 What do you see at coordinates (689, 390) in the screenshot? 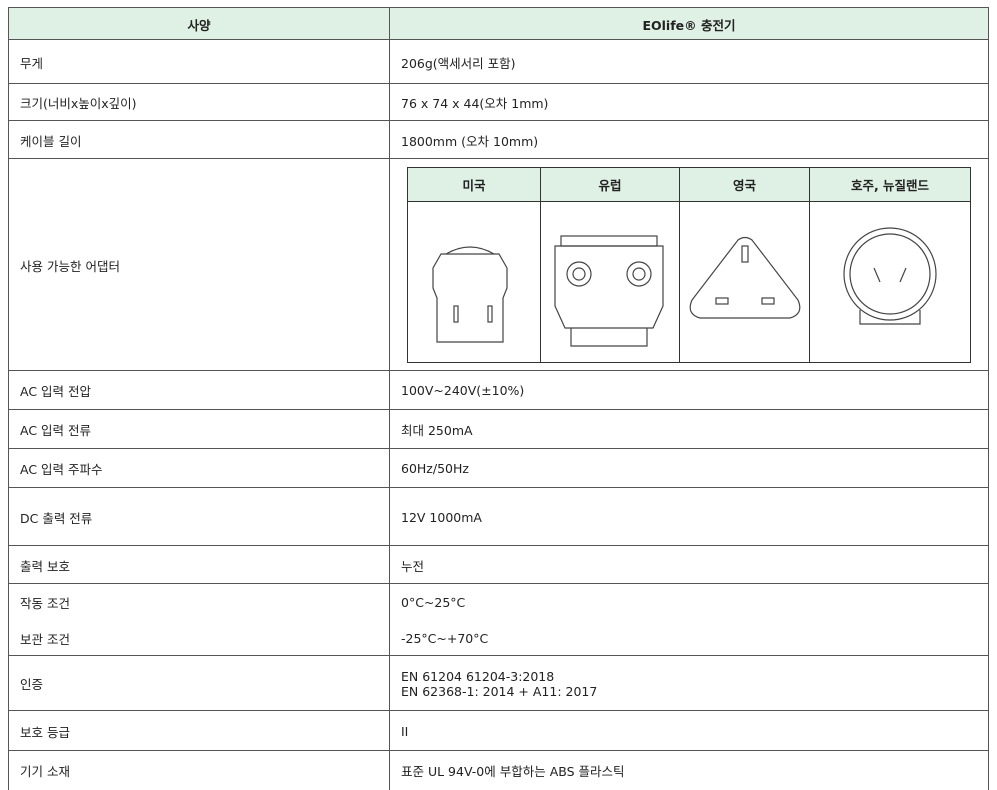
I see `value-cell: 100V~240V(±10%)` at bounding box center [689, 390].